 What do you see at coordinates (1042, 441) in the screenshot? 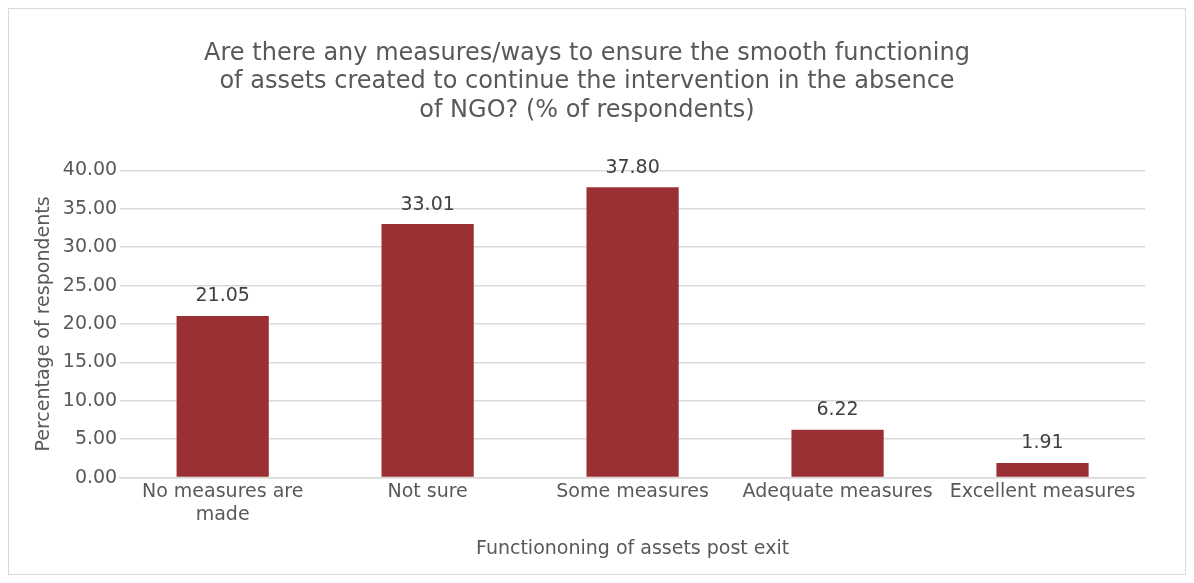
I see `data-label: 1.91` at bounding box center [1042, 441].